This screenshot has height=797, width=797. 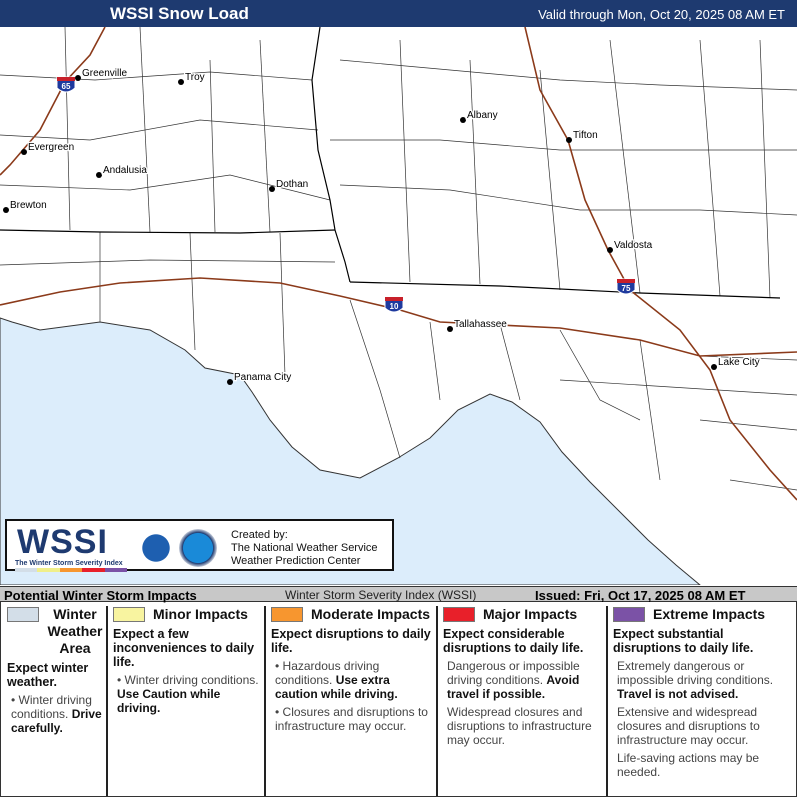 I want to click on noaa-logo-icon, so click(x=198, y=548).